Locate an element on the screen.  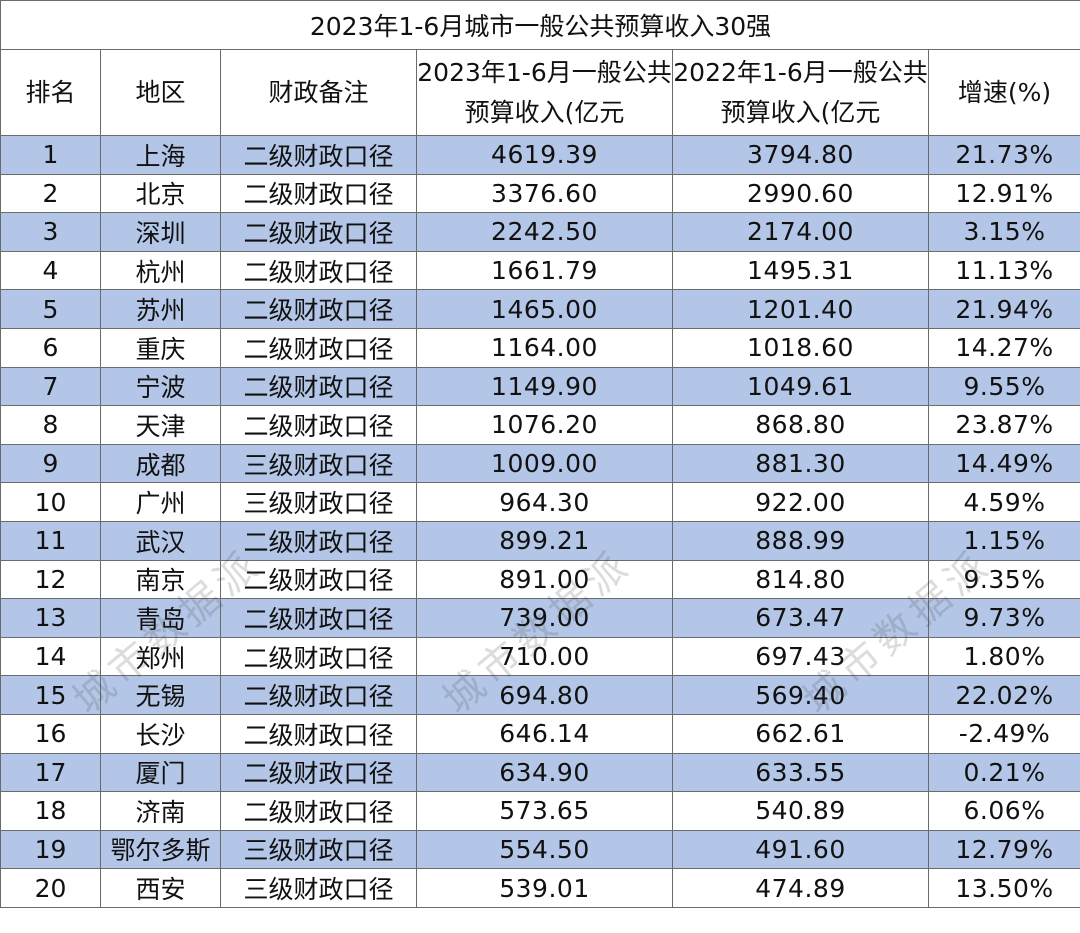
cell-2022-revenue: 540.89 is located at coordinates (800, 811).